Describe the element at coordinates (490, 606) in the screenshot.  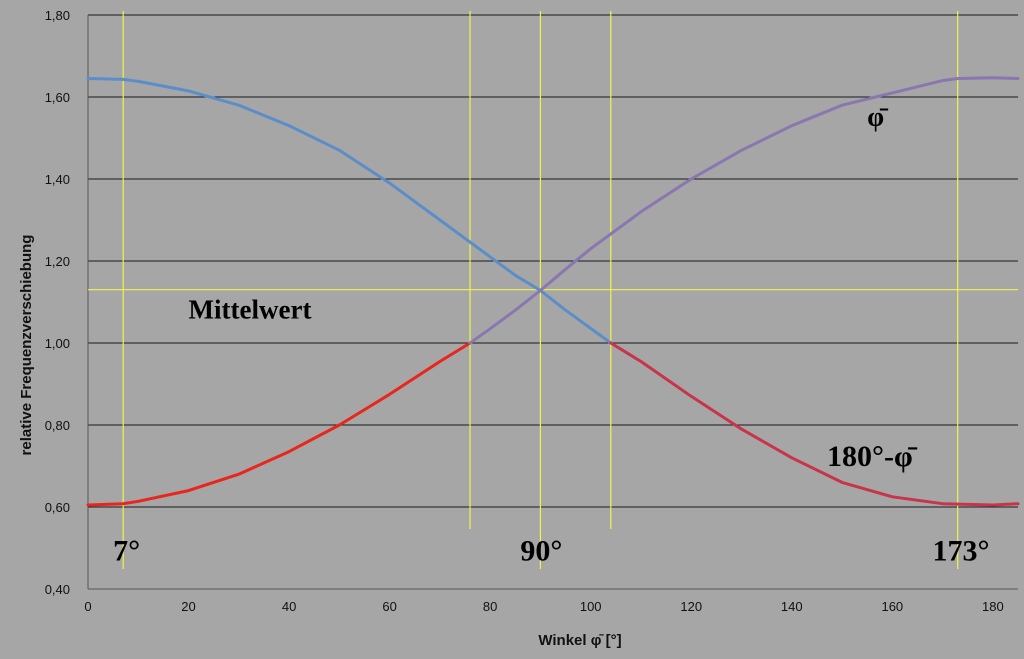
I see `x-tick-label: 80` at that location.